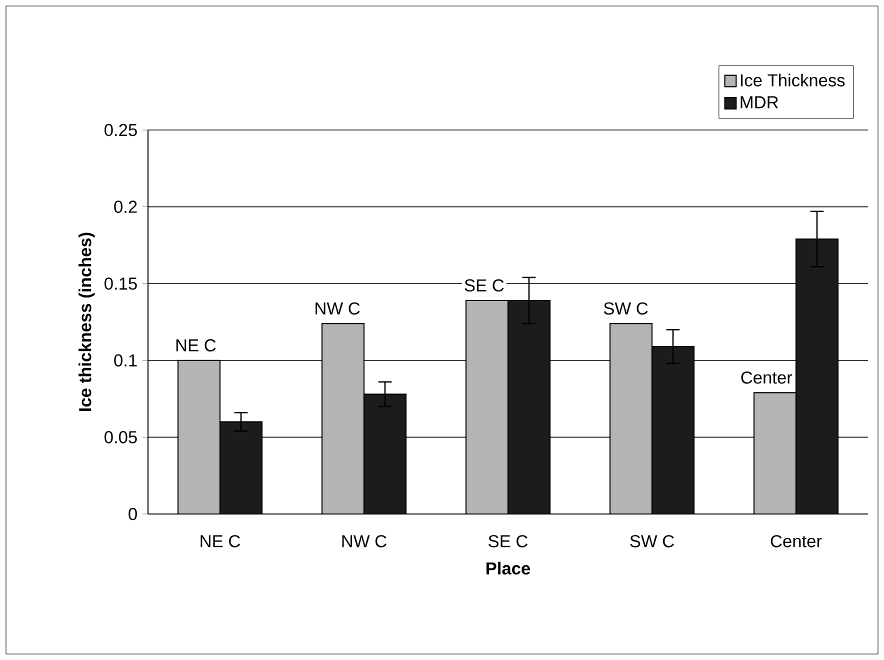 The width and height of the screenshot is (884, 660). What do you see at coordinates (484, 285) in the screenshot?
I see `annotation: SE C` at bounding box center [484, 285].